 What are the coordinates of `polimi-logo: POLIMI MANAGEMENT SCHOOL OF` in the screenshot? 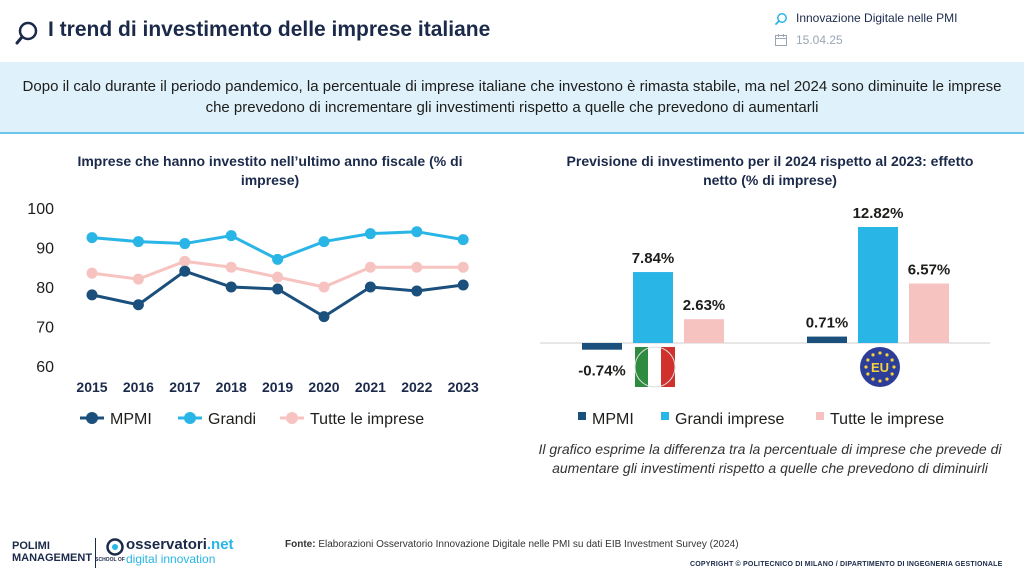 It's located at (68, 553).